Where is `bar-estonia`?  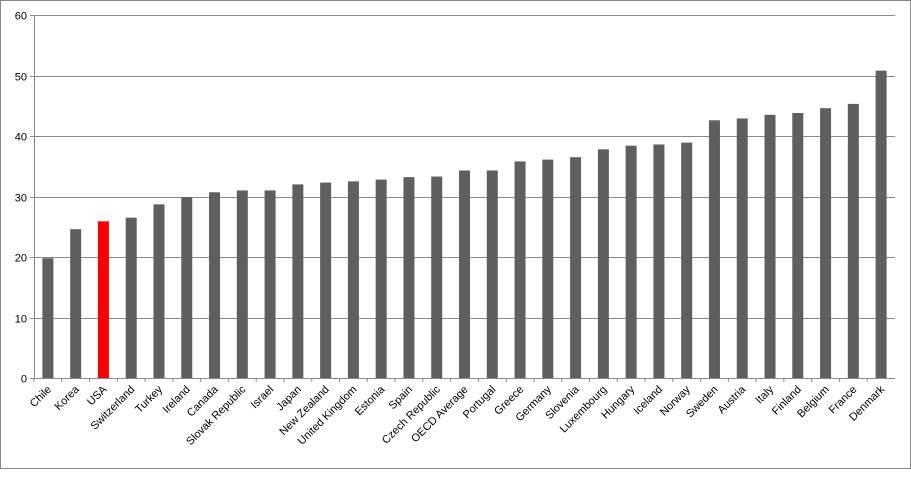 bar-estonia is located at coordinates (381, 278).